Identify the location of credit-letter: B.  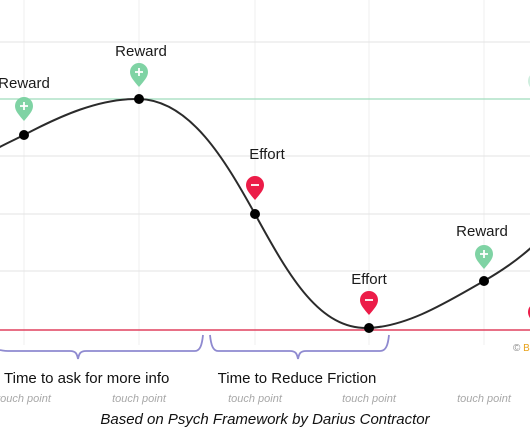
(526, 348).